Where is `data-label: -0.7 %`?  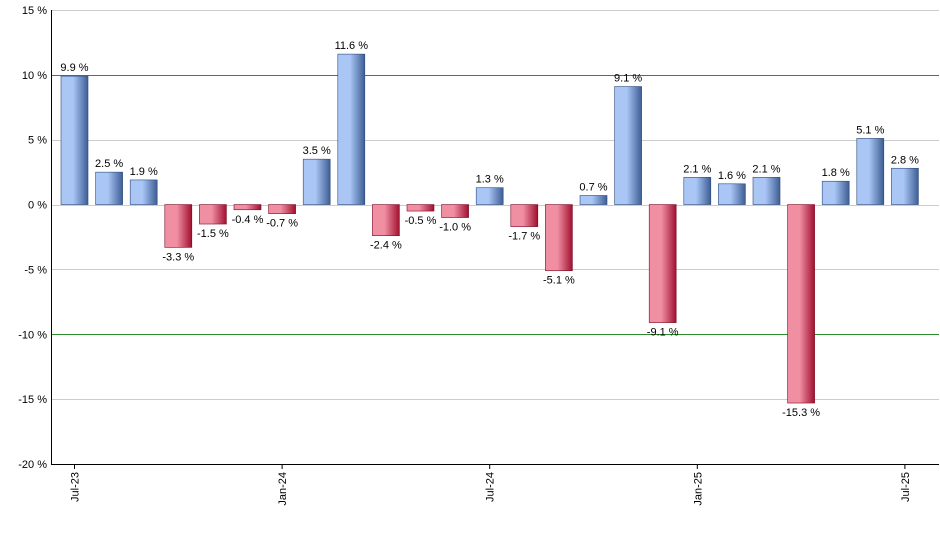
data-label: -0.7 % is located at coordinates (282, 224).